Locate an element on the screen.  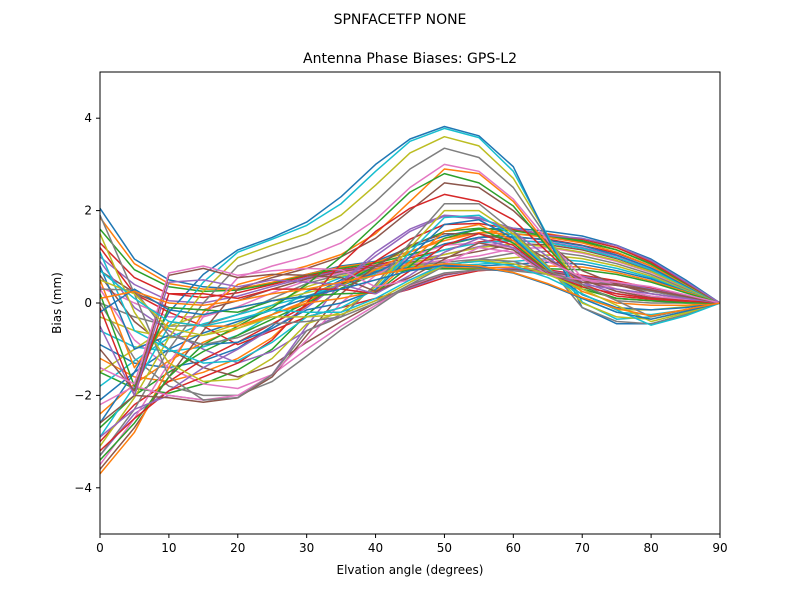
chart-title: Antenna Phase Biases: GPS-L2 is located at coordinates (410, 59).